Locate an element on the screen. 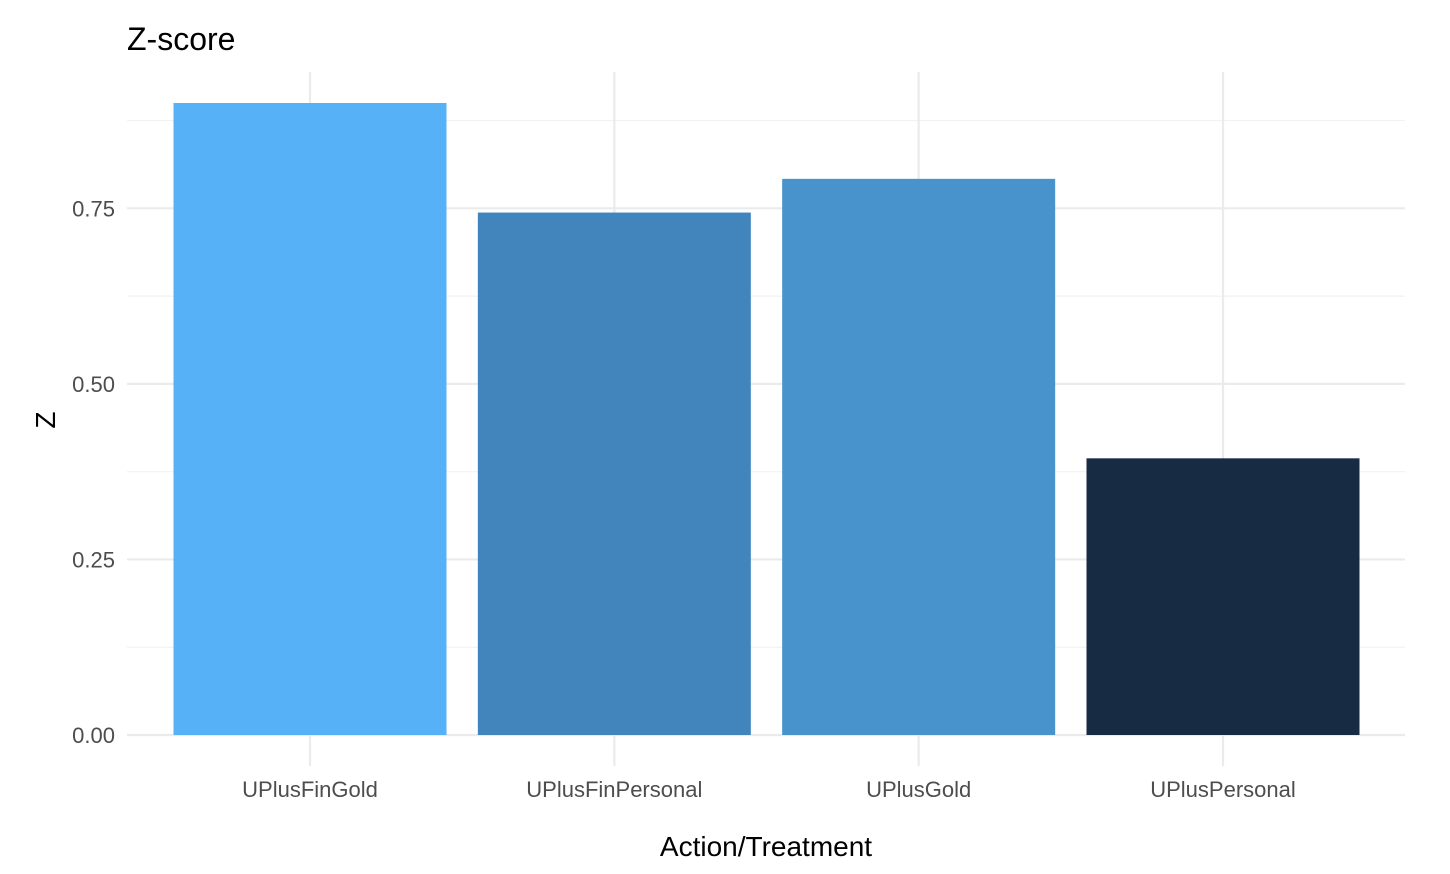  x-tick-label: UPlusFinPersonal is located at coordinates (614, 789).